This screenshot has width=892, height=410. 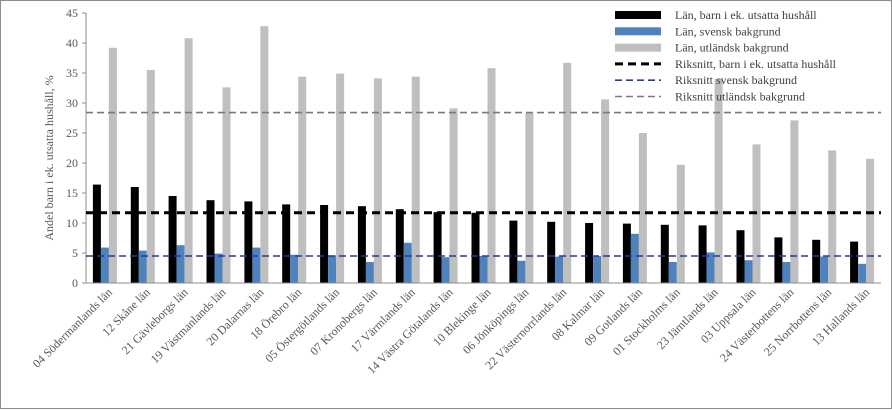 What do you see at coordinates (343, 321) in the screenshot?
I see `x-tick-label: 07 Kronobergs län` at bounding box center [343, 321].